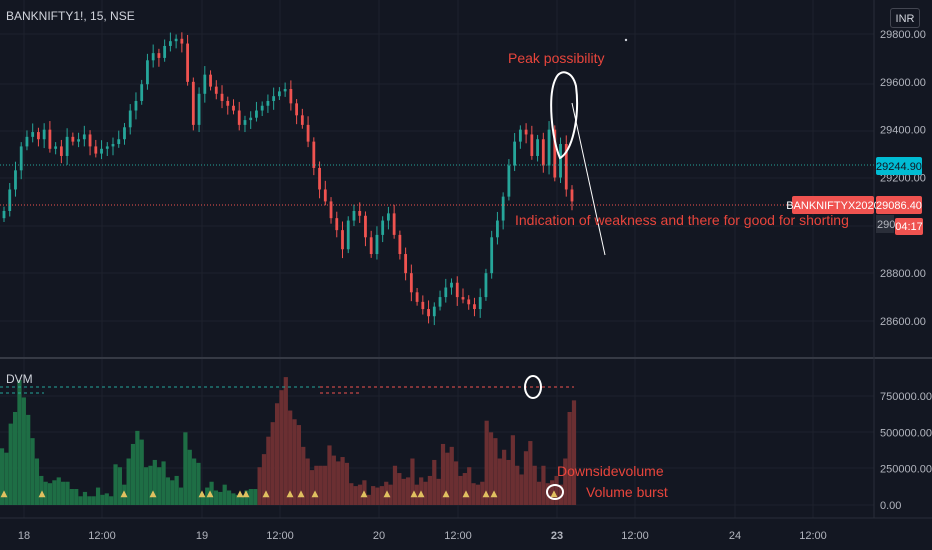  I want to click on volume-burst-annotation: Volume burst, so click(627, 492).